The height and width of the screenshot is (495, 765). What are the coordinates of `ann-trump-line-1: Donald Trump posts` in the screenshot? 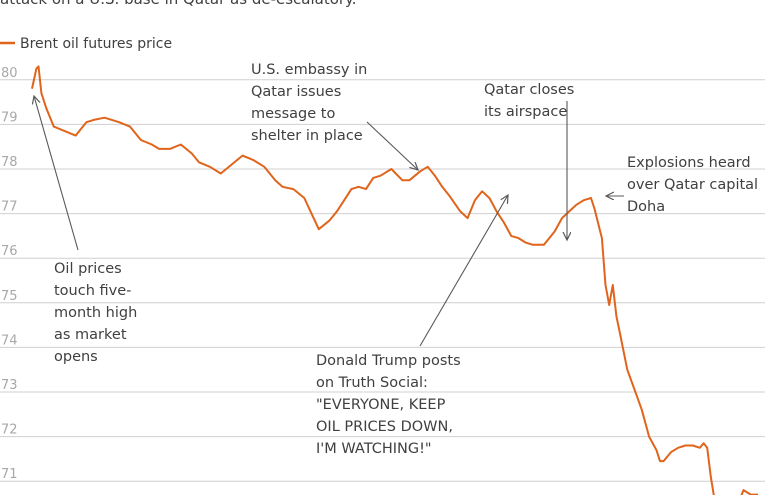 It's located at (388, 361).